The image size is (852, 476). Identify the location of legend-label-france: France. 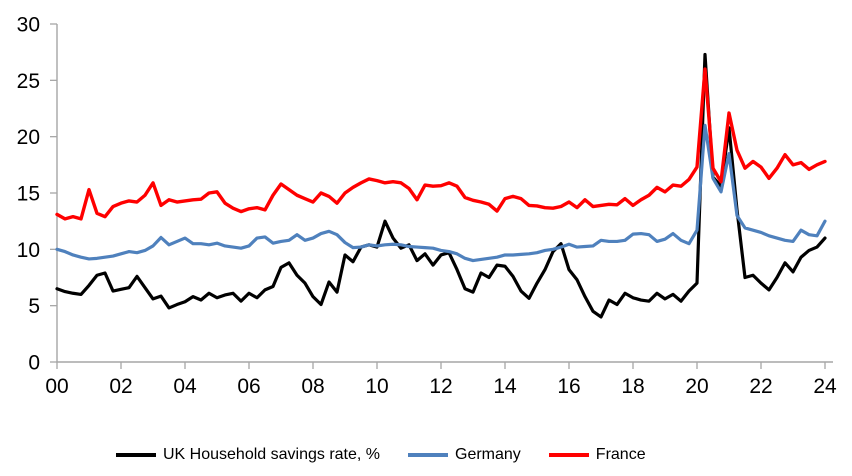
(620, 454).